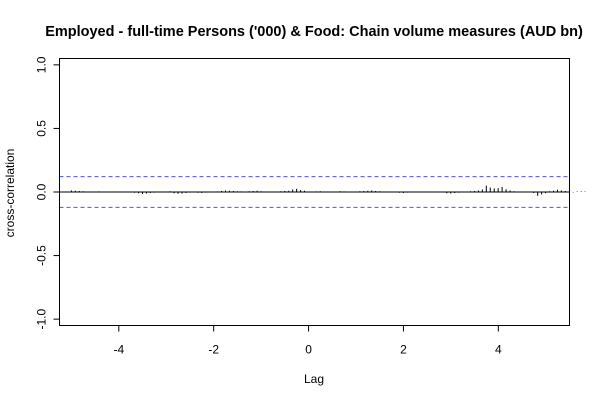 Image resolution: width=600 pixels, height=400 pixels. I want to click on x-tick-label: -2, so click(213, 350).